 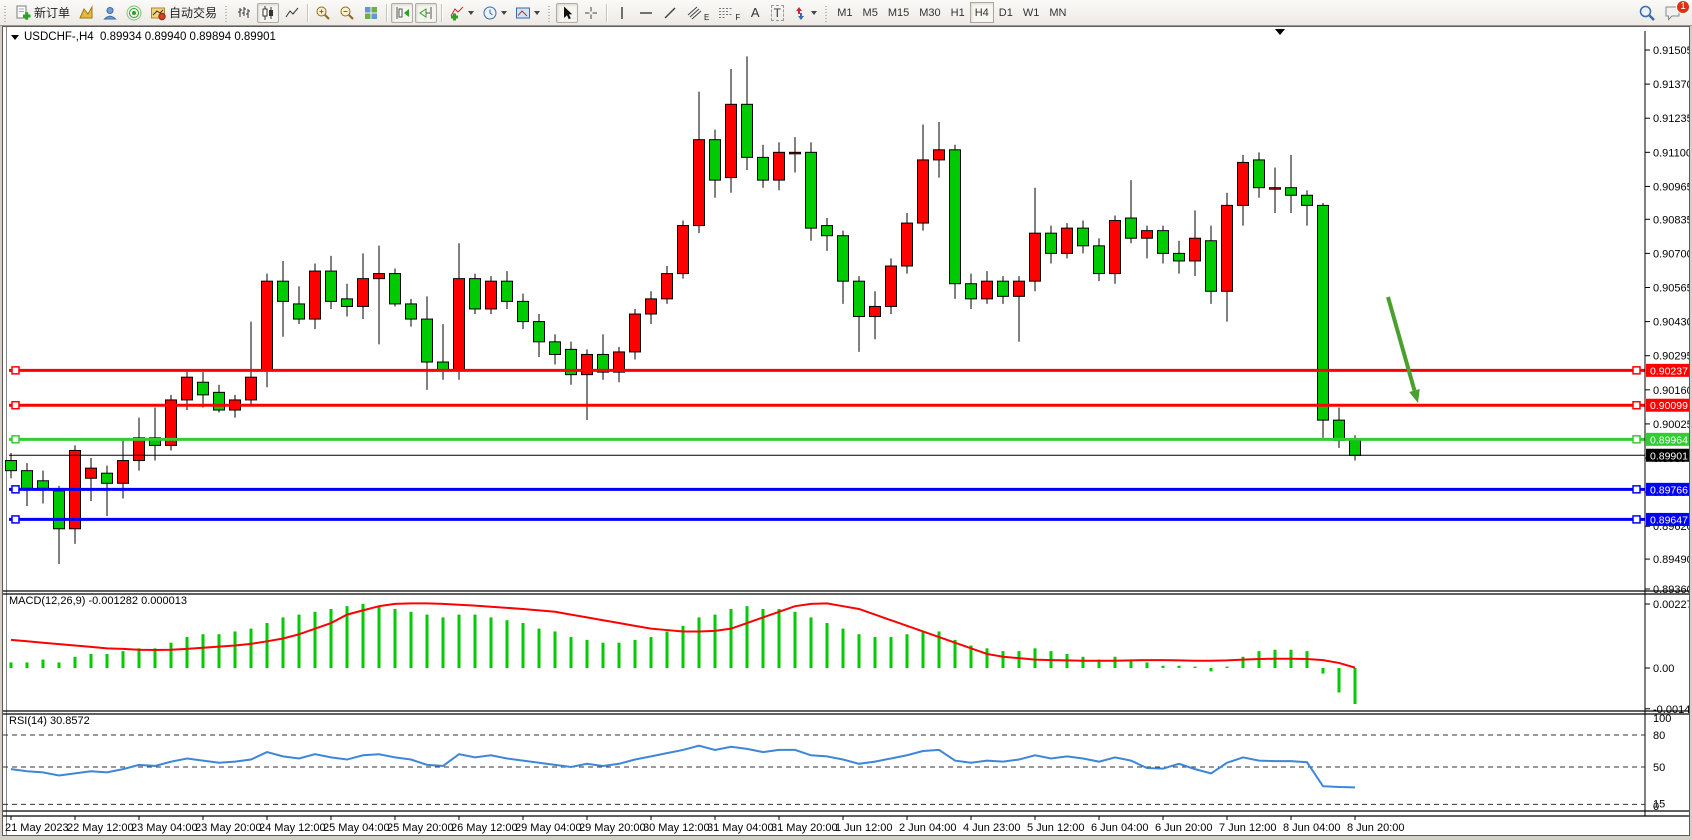 What do you see at coordinates (347, 13) in the screenshot?
I see `zoom-out-button` at bounding box center [347, 13].